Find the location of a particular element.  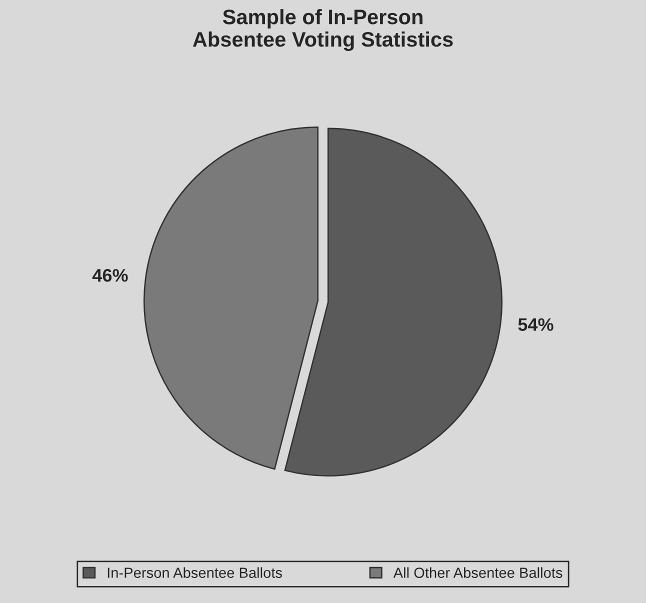

legend-label: In-Person Absentee Ballots is located at coordinates (195, 572).